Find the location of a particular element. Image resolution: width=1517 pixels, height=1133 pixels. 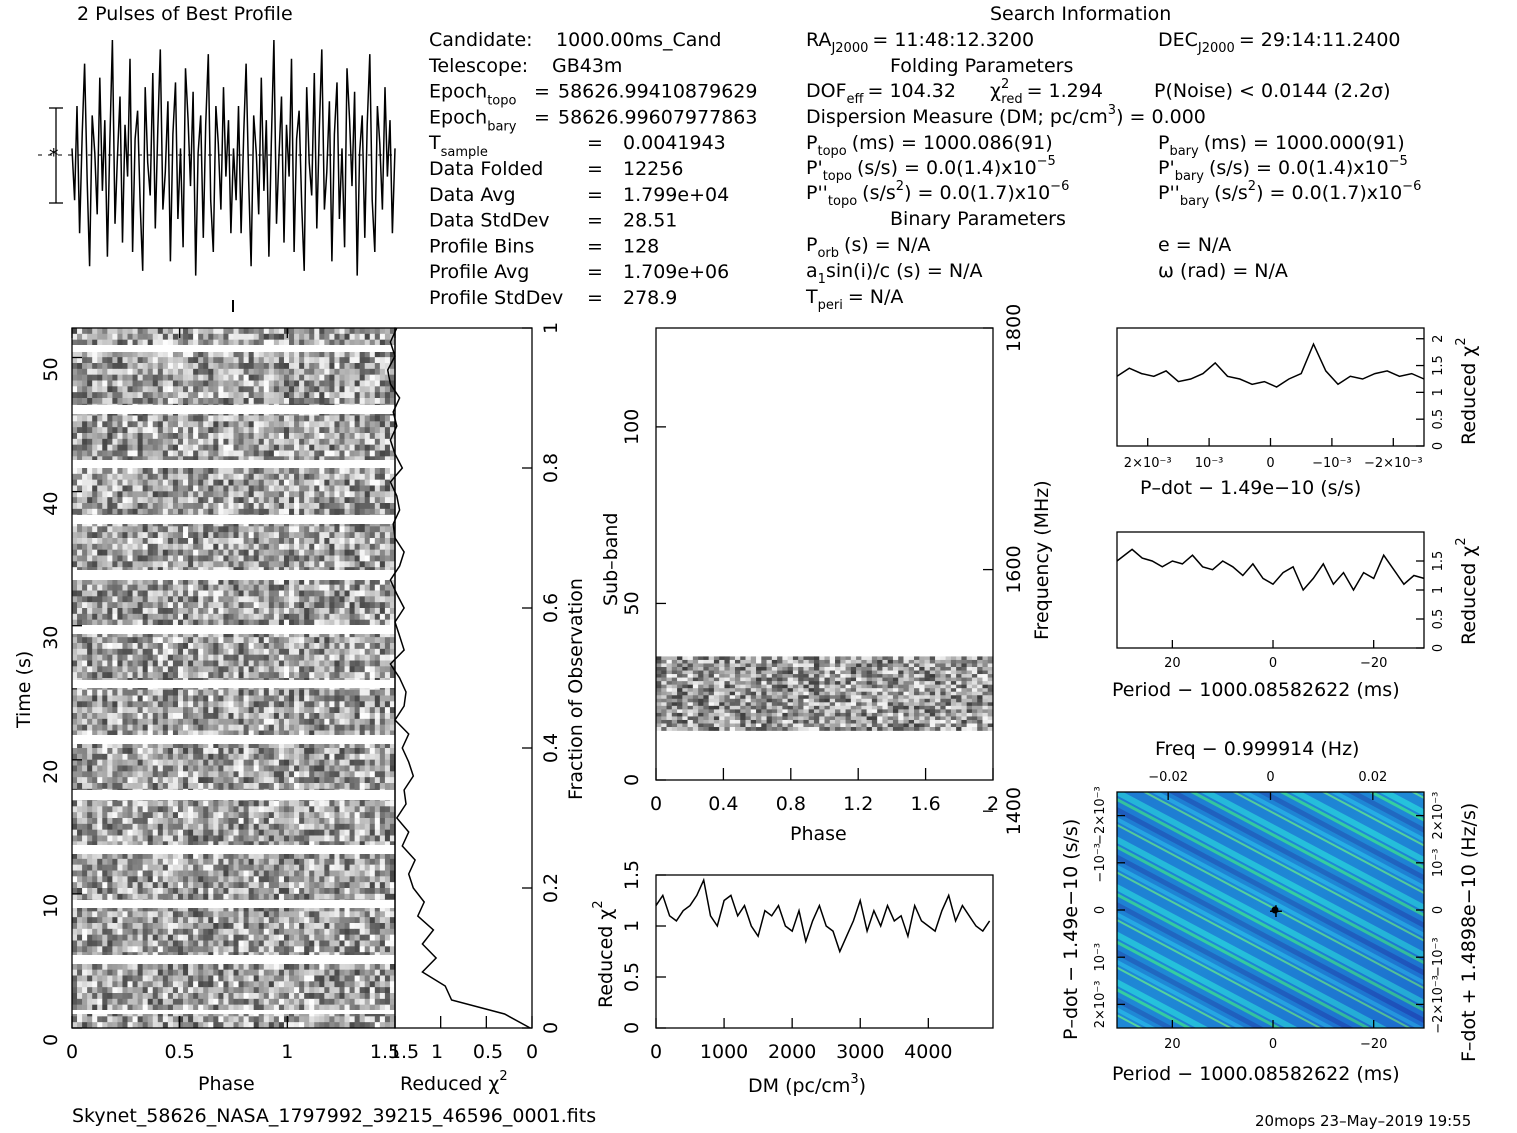

info-row-label: Profile Bins is located at coordinates (481, 246).